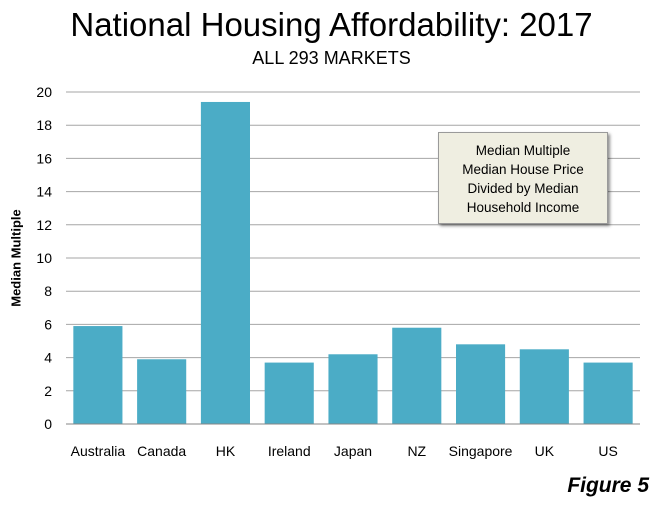  I want to click on bar-japan, so click(353, 389).